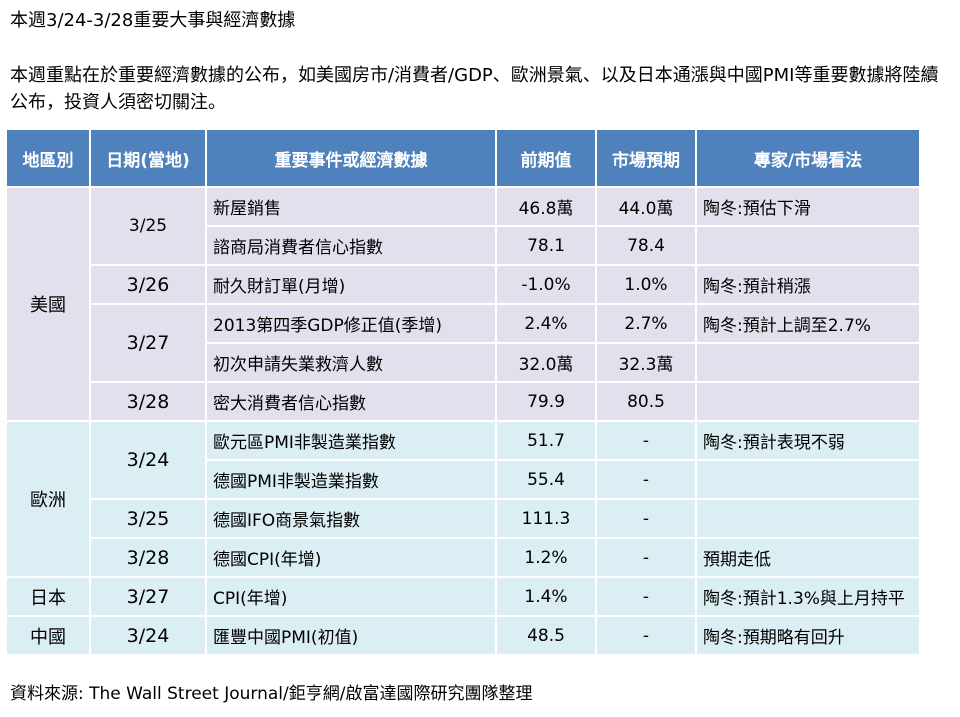 The height and width of the screenshot is (717, 960). I want to click on event-cell: 耐久財訂單(月增), so click(351, 284).